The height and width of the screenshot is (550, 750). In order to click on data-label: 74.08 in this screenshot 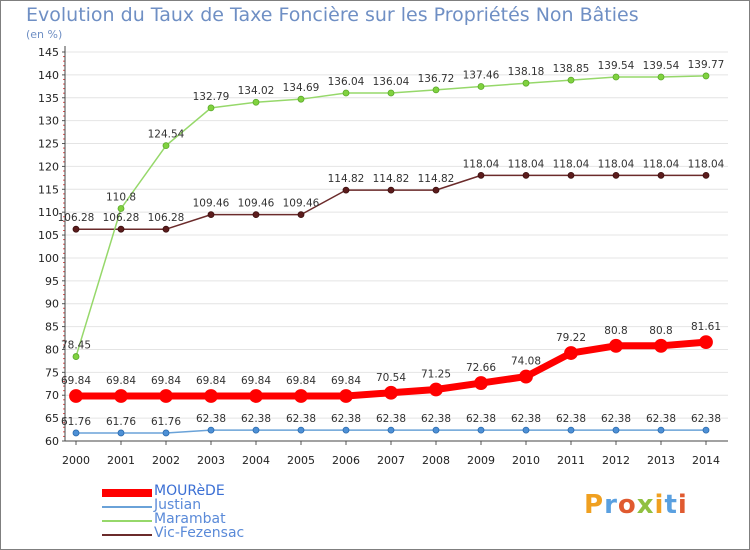, I will do `click(526, 362)`.